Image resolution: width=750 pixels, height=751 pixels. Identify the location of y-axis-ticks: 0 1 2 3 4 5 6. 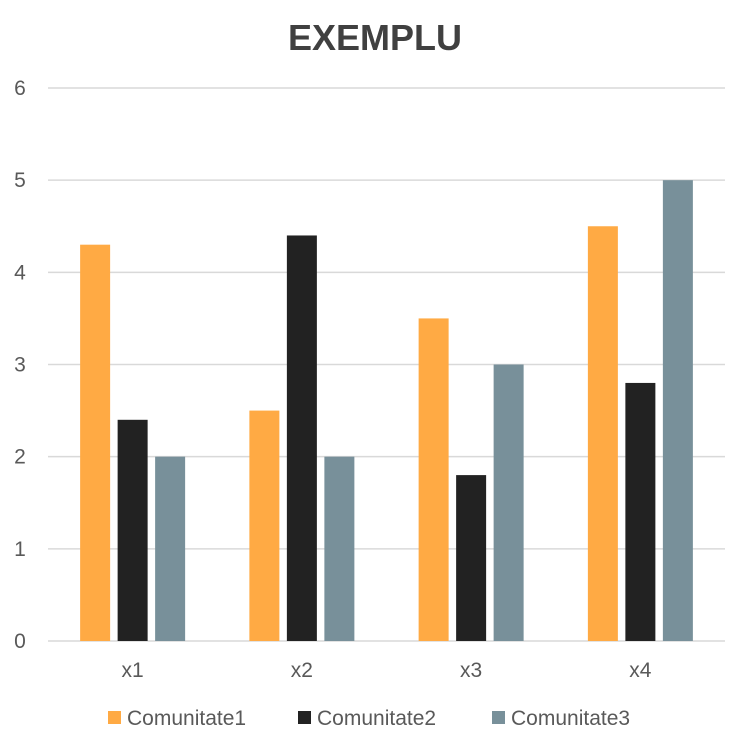
(20, 365).